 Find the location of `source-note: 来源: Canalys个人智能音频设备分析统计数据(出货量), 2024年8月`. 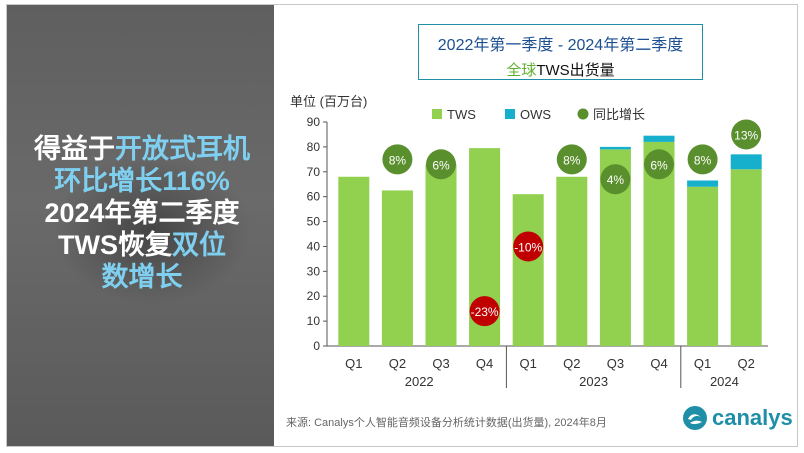

source-note: 来源: Canalys个人智能音频设备分析统计数据(出货量), 2024年8月 is located at coordinates (446, 423).